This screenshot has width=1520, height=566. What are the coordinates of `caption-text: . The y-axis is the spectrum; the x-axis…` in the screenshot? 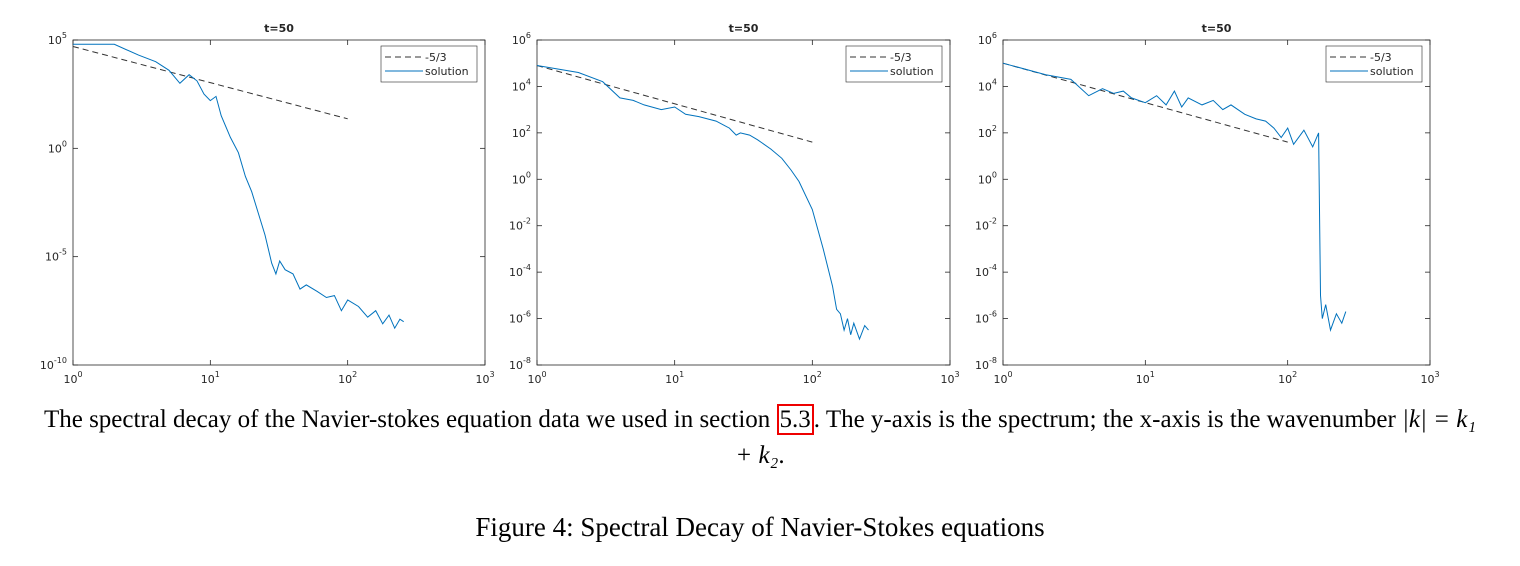 It's located at (1108, 419).